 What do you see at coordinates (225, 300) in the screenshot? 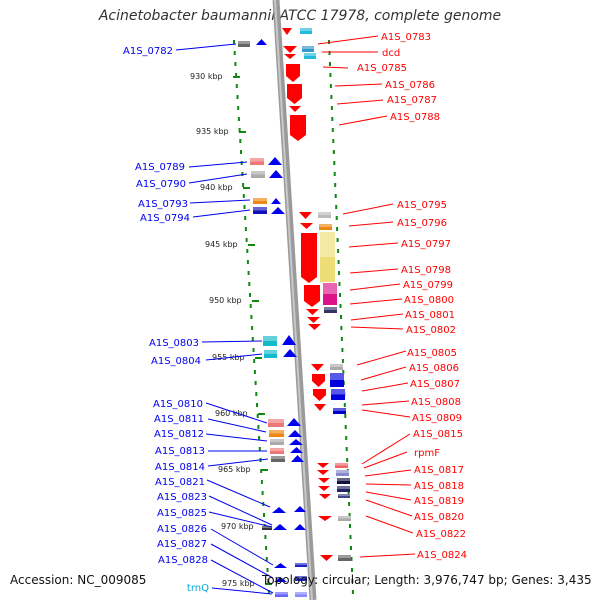
I see `tick-label: 950 kbp` at bounding box center [225, 300].